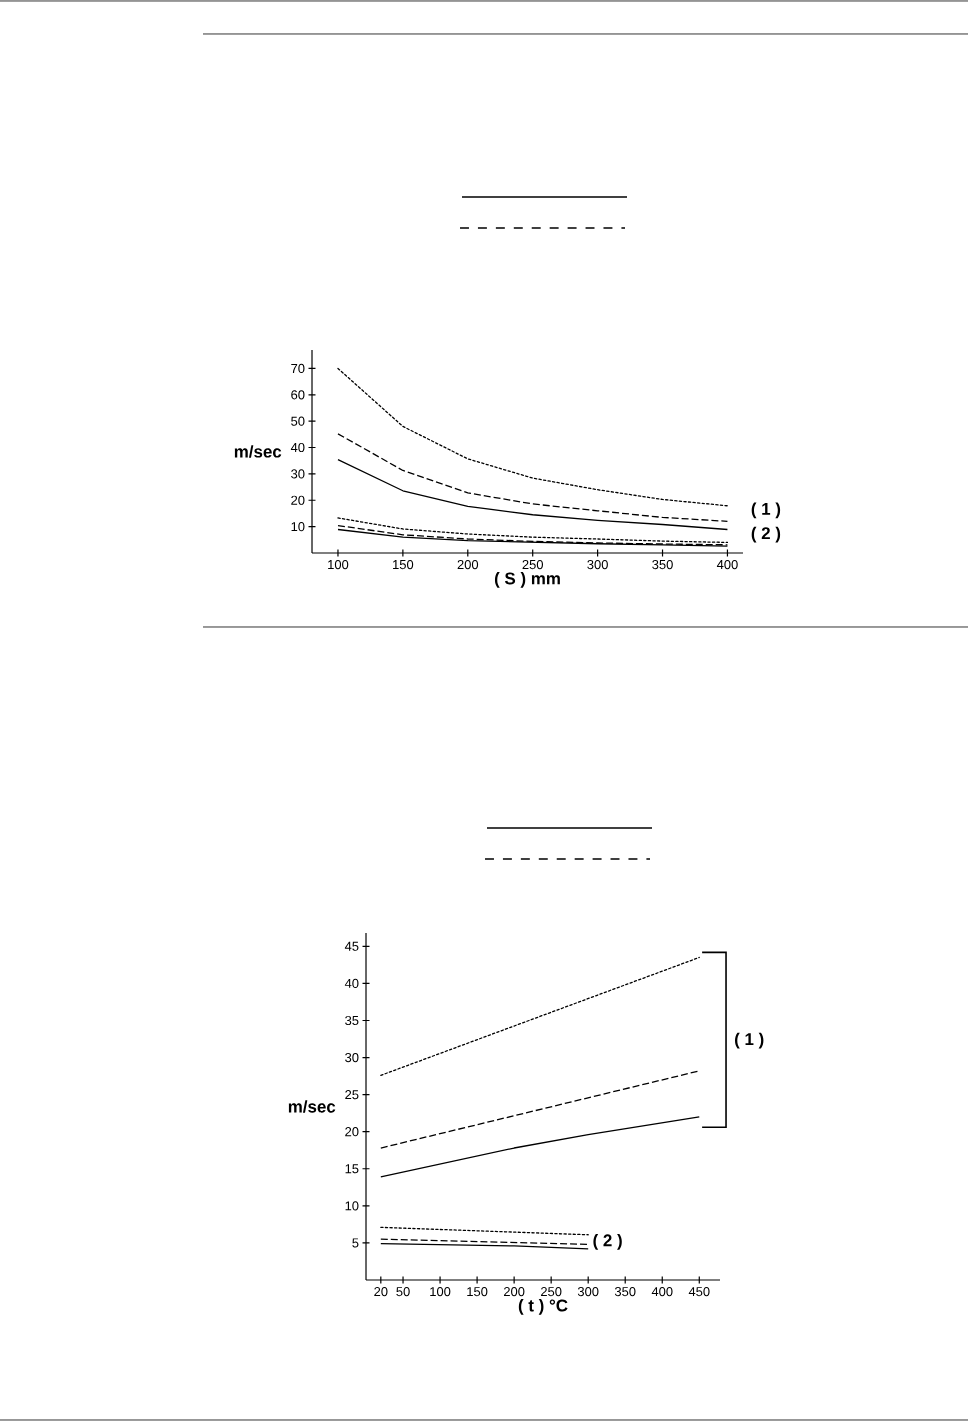 This screenshot has height=1424, width=968. What do you see at coordinates (298, 368) in the screenshot?
I see `y-tick-label: 70` at bounding box center [298, 368].